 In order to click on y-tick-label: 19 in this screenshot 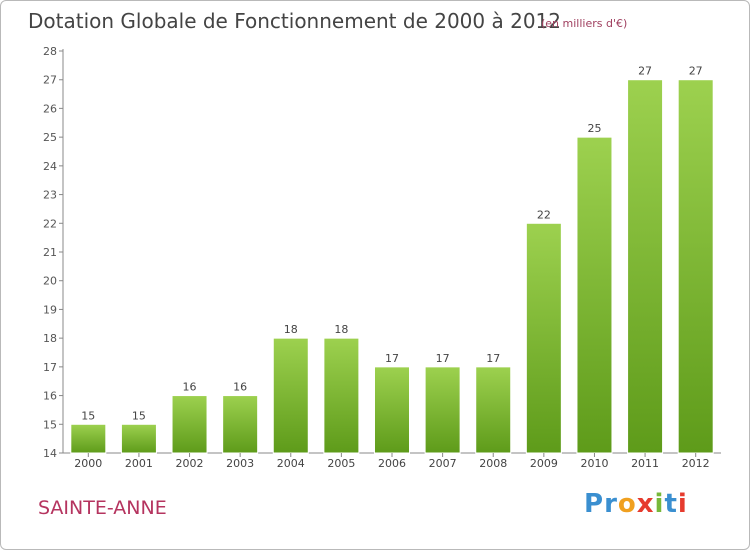, I will do `click(50, 309)`.